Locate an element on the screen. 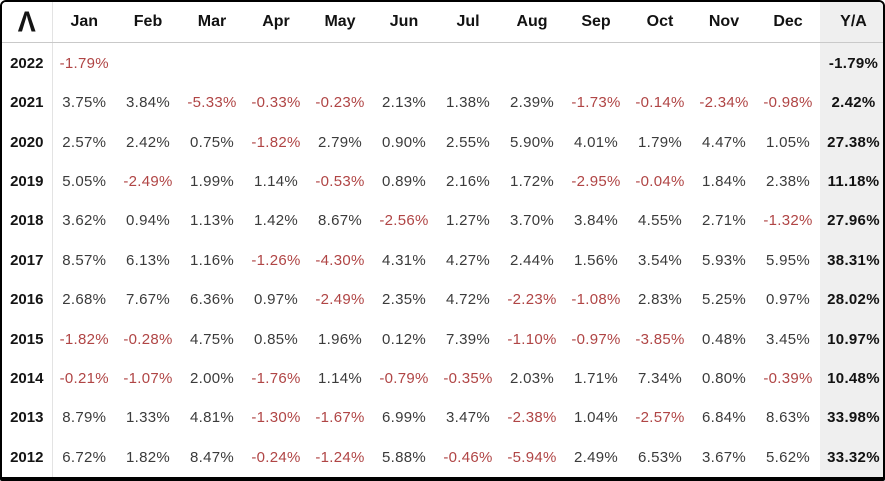 This screenshot has height=481, width=885. monthly-return-cell: 0.94% is located at coordinates (148, 221).